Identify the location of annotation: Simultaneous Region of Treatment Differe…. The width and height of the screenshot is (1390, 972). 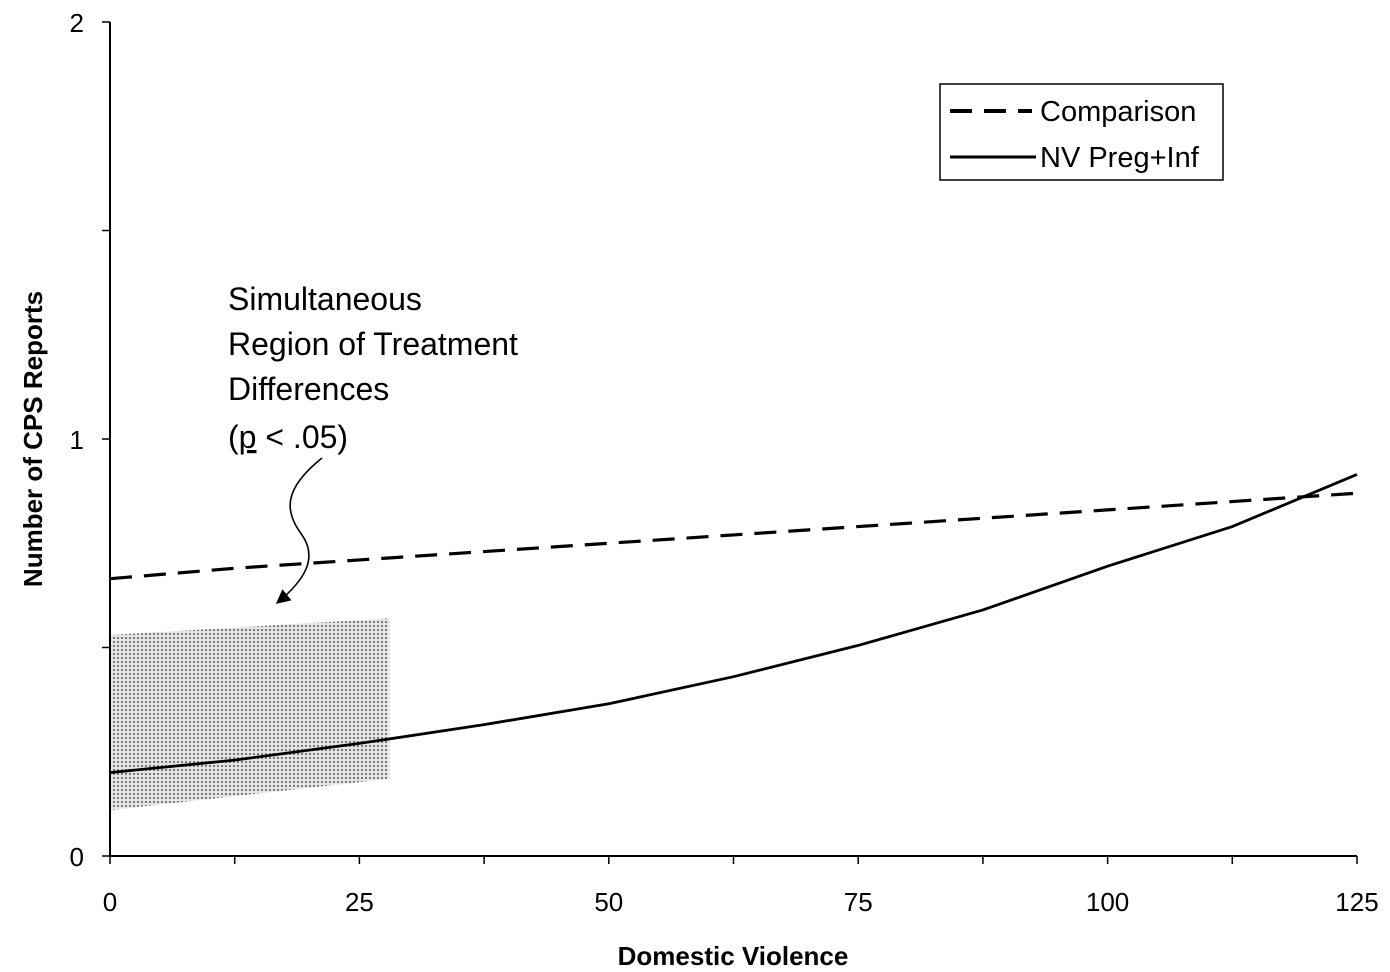
(373, 442).